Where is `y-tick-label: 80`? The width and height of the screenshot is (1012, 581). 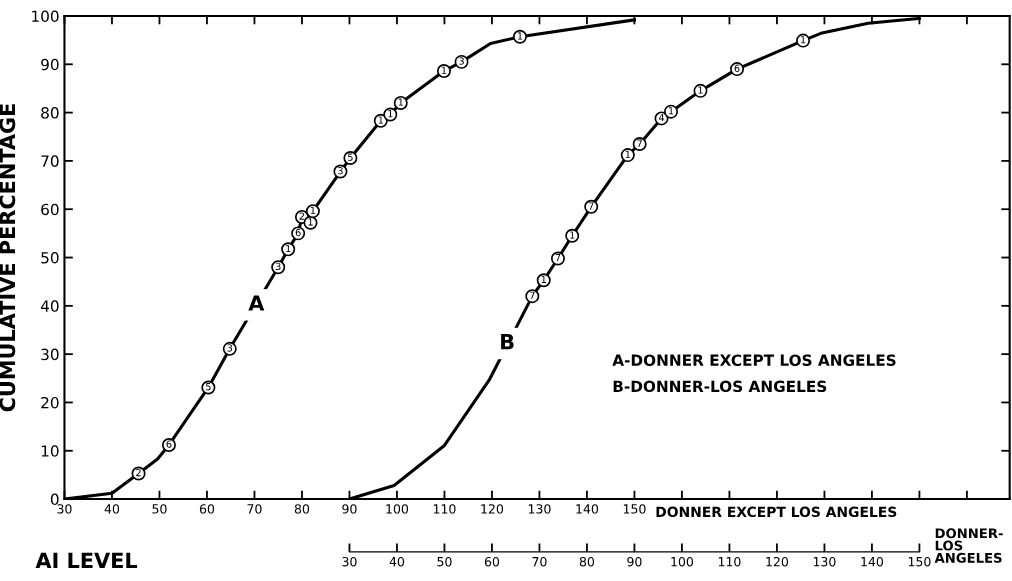
y-tick-label: 80 is located at coordinates (50, 113).